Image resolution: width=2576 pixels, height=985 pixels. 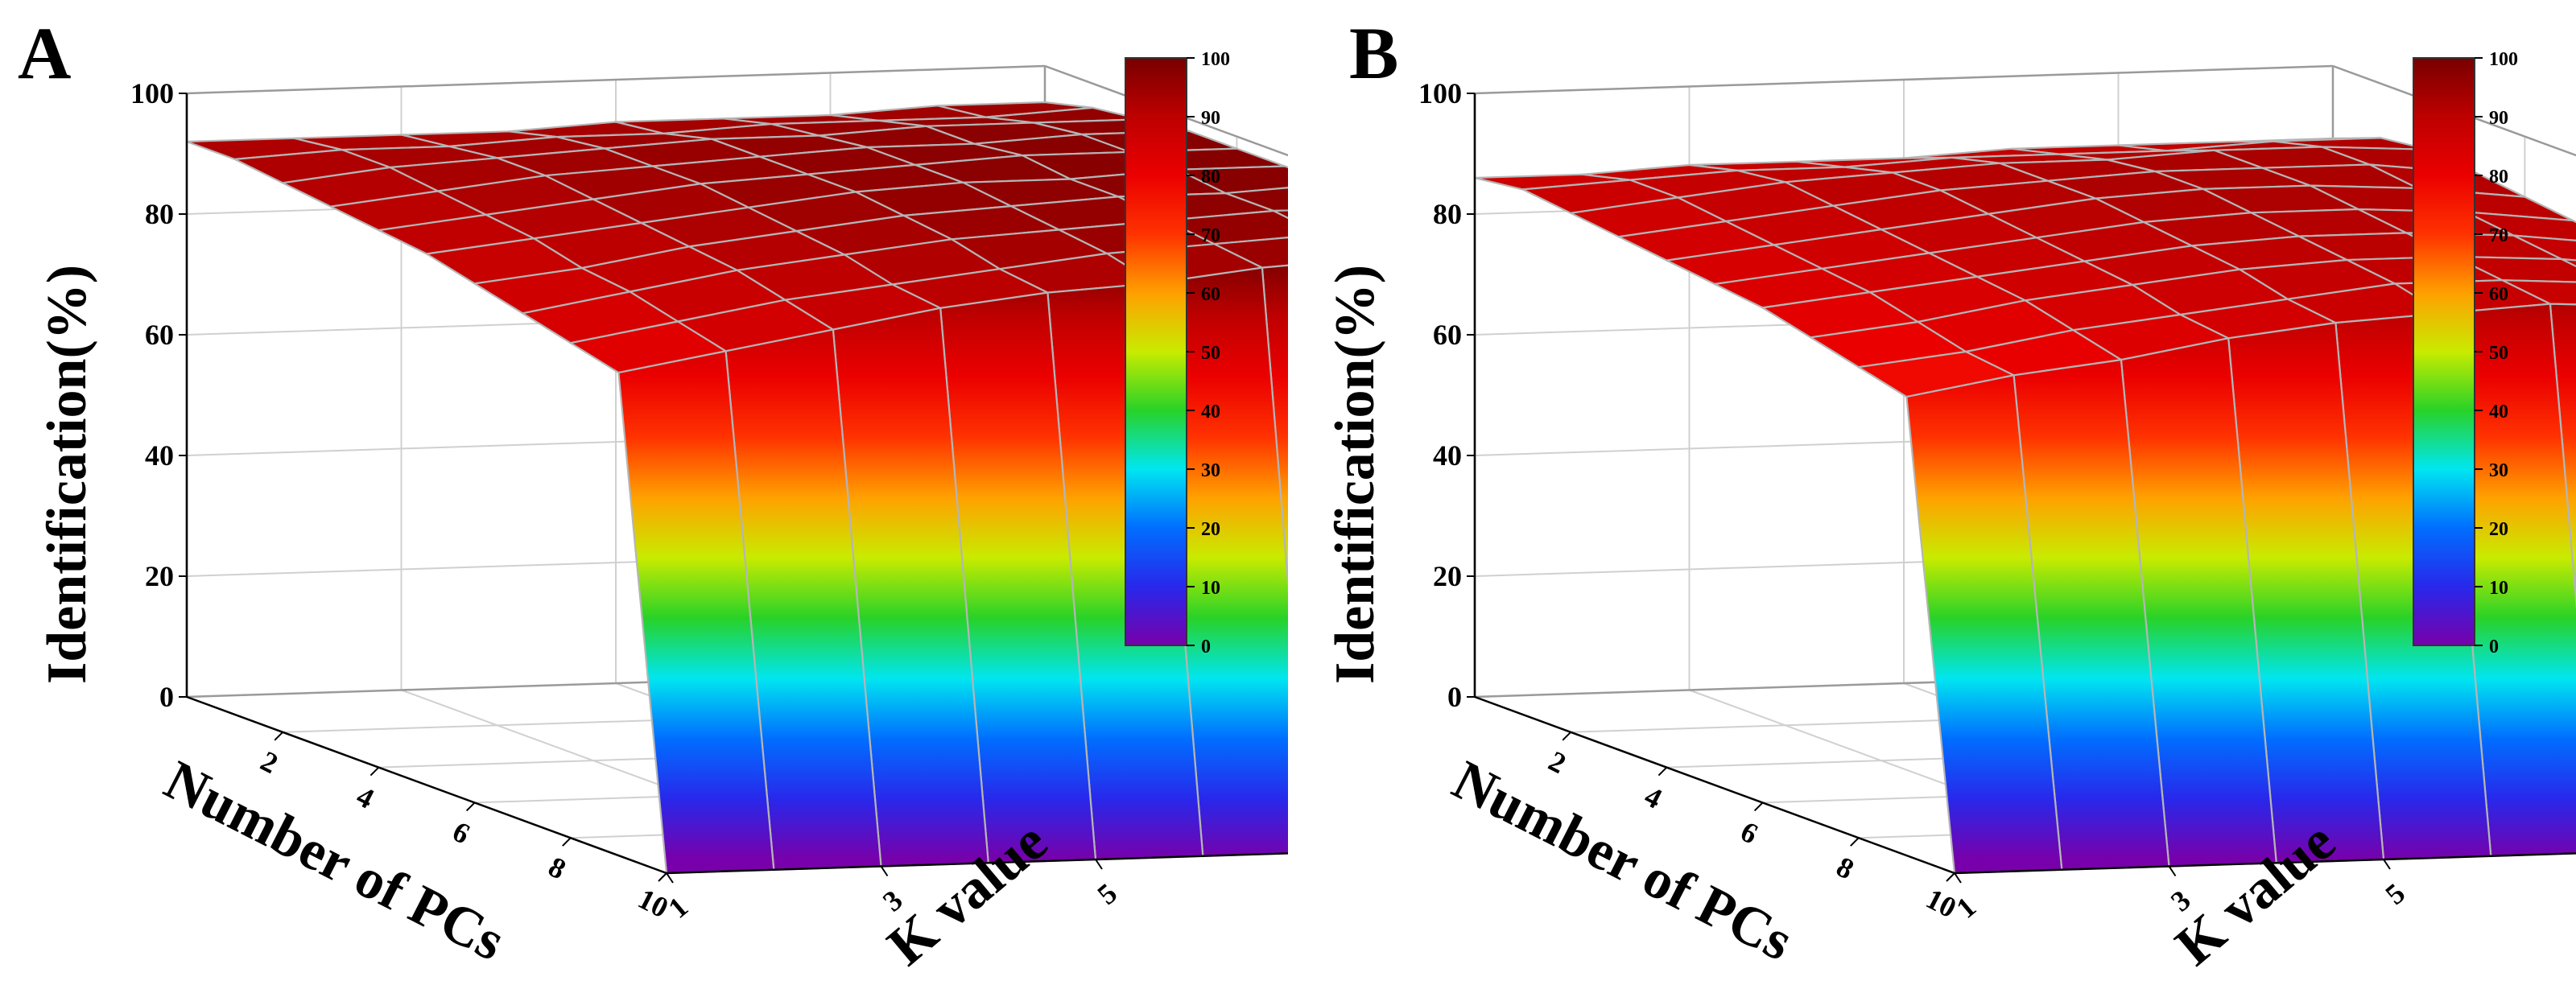 I want to click on panel-label-b: B, so click(x=1374, y=53).